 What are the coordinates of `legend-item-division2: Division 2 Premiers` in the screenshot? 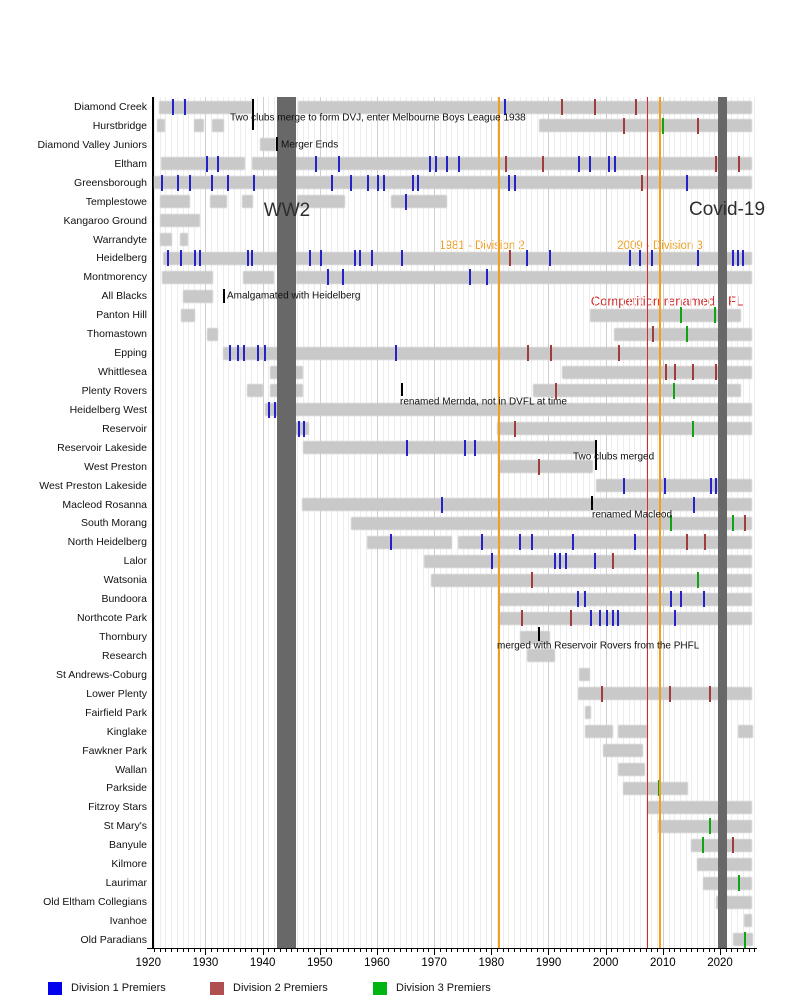 It's located at (269, 988).